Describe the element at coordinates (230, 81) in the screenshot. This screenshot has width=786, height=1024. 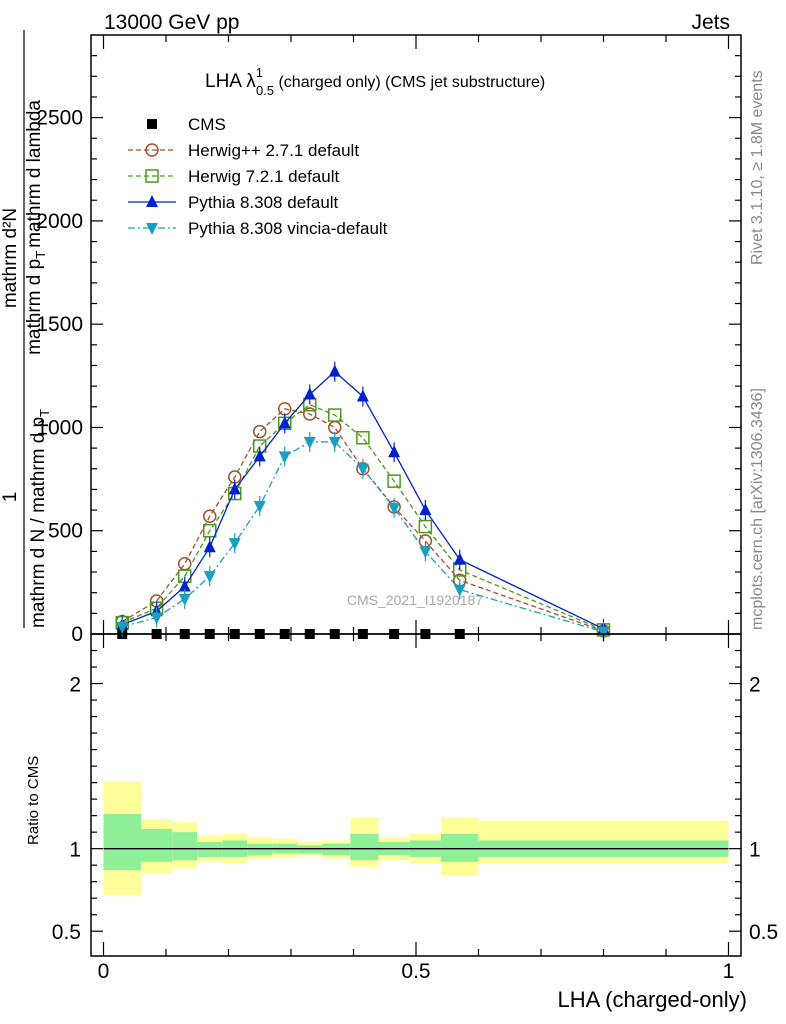
I see `title-main: LHA λ` at that location.